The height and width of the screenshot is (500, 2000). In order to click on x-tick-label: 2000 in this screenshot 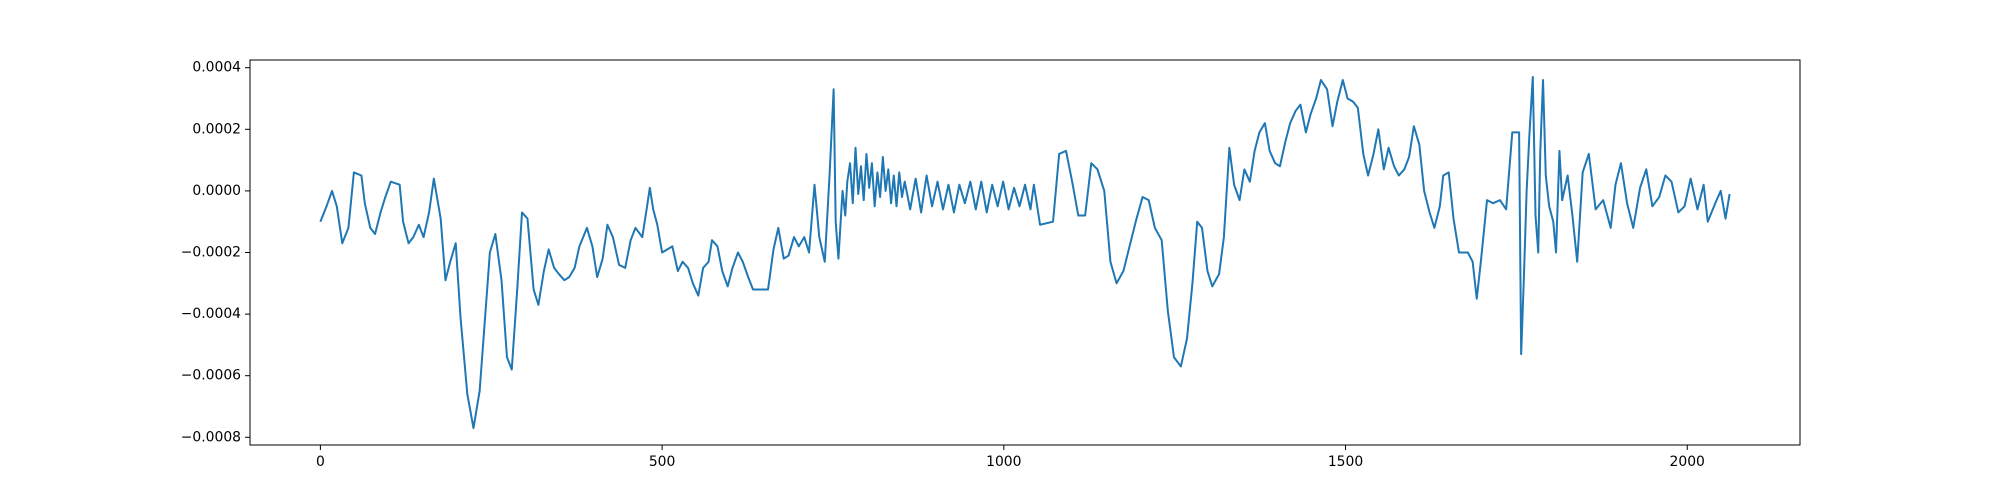, I will do `click(1687, 462)`.